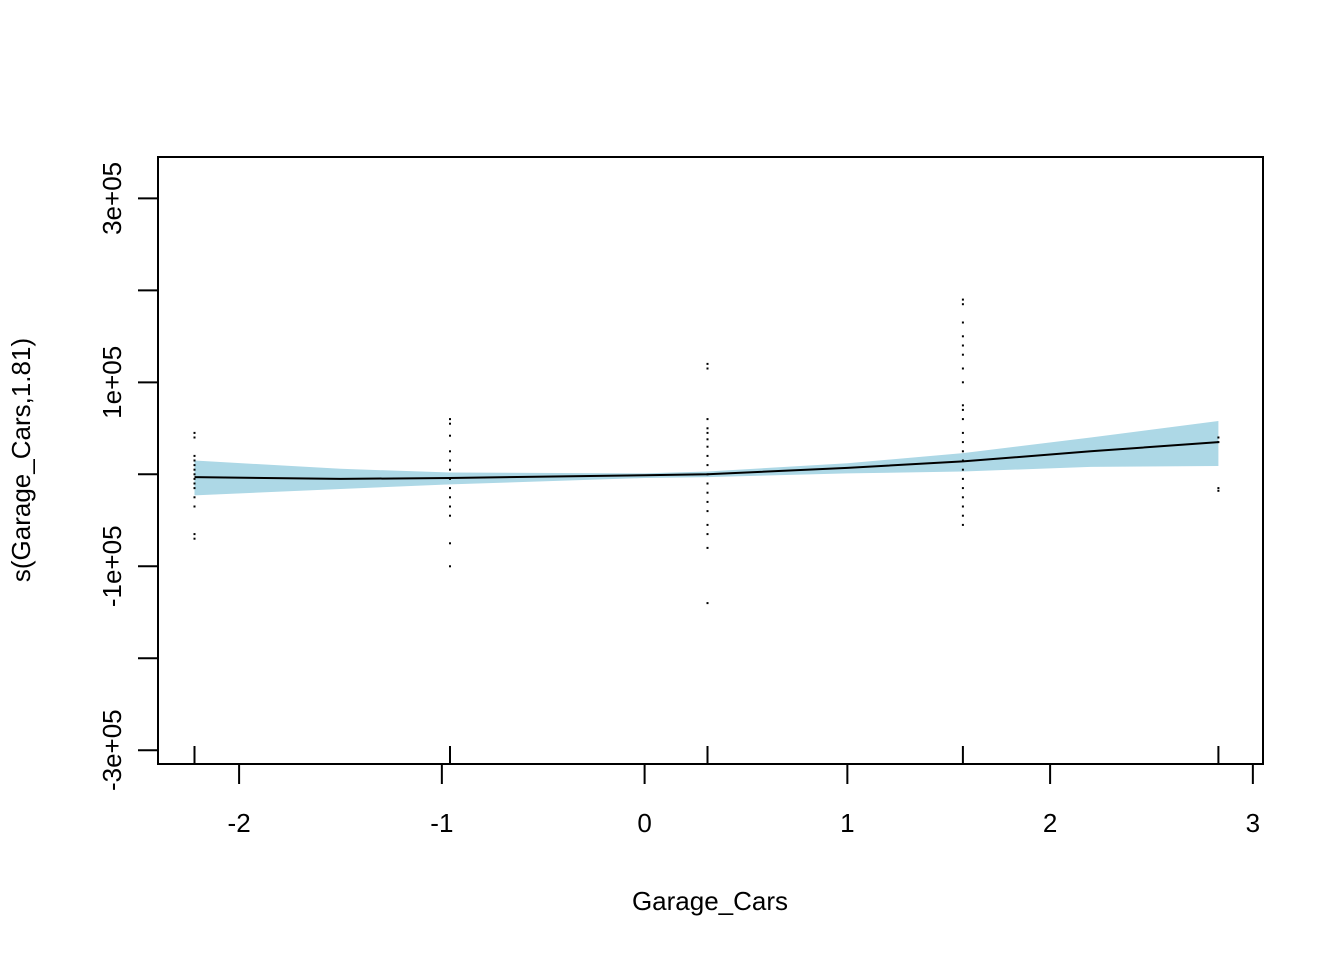 This screenshot has height=960, width=1344. I want to click on x-axis-label: Garage_Cars, so click(710, 901).